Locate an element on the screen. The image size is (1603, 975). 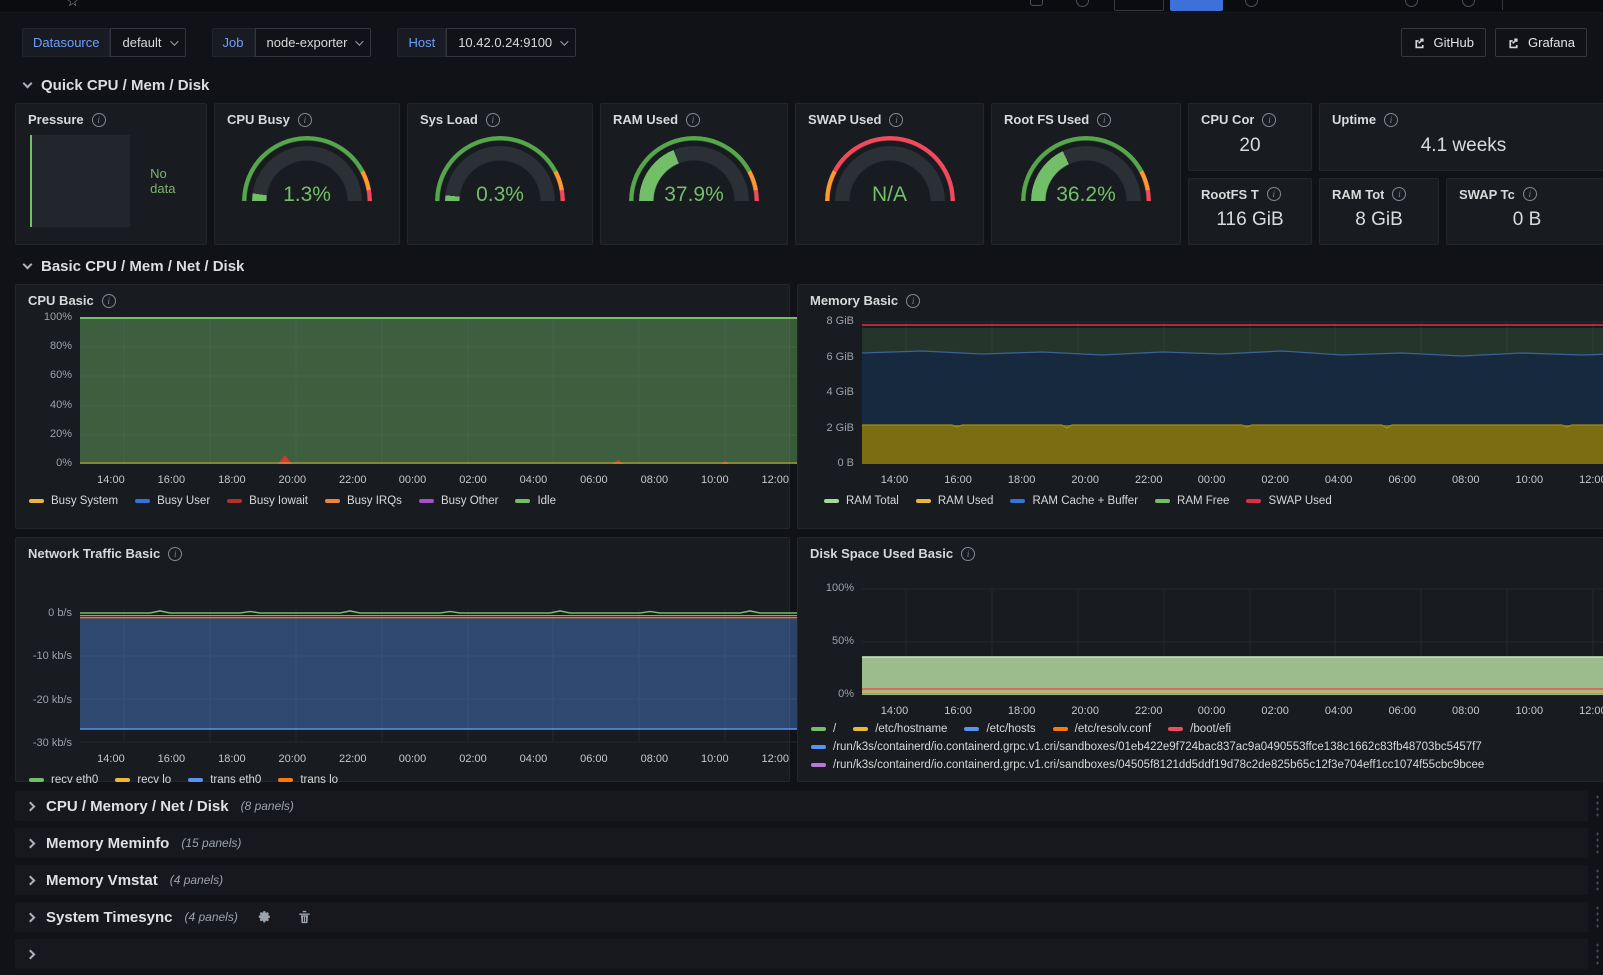
panel-title: Pressure is located at coordinates (56, 119).